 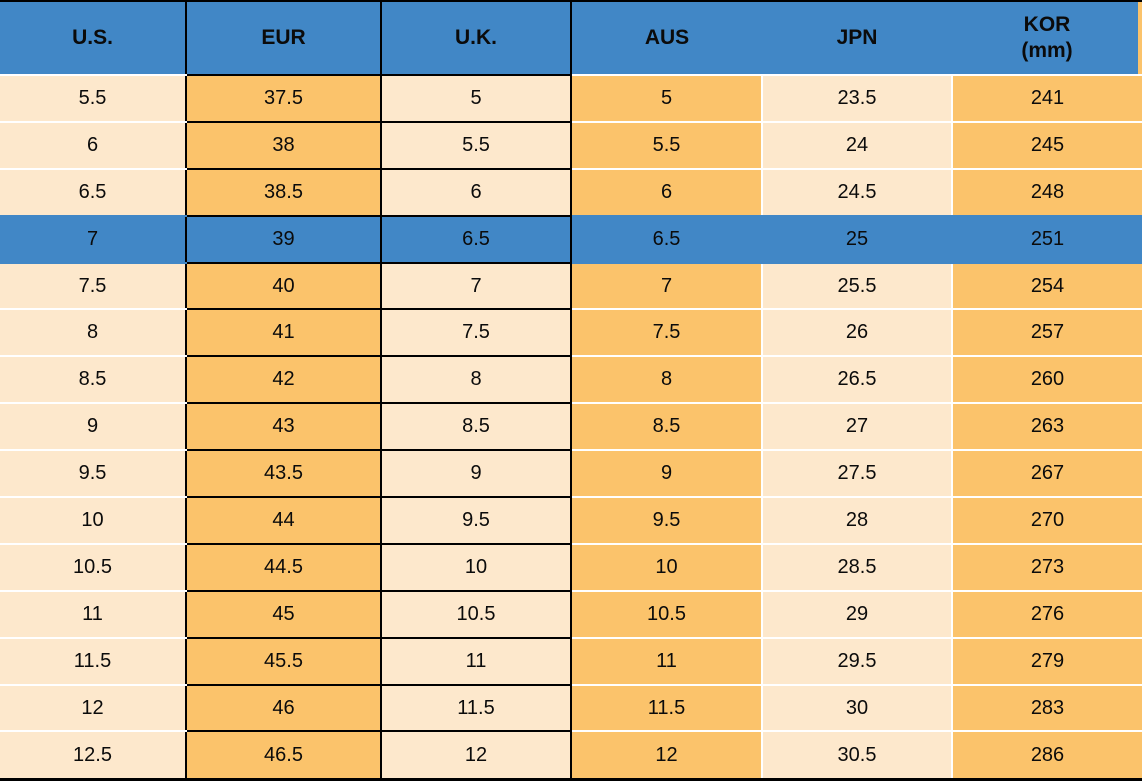 I want to click on cell-uk: 5, so click(x=476, y=99).